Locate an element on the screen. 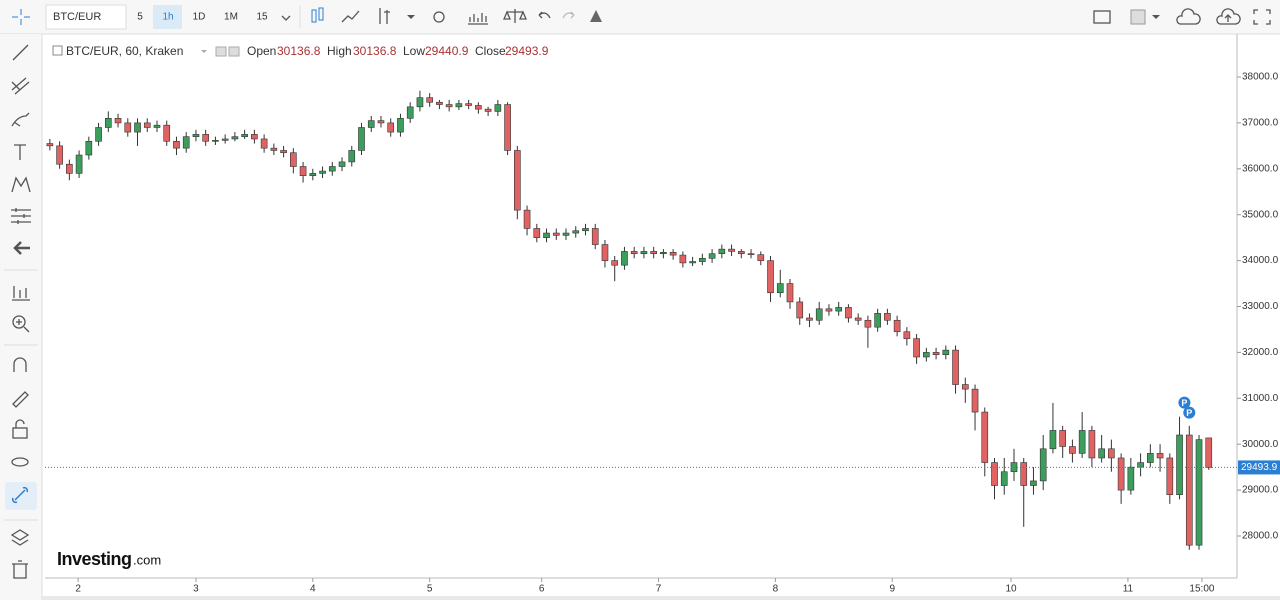 The width and height of the screenshot is (1280, 600). ruler-icon is located at coordinates (21, 293).